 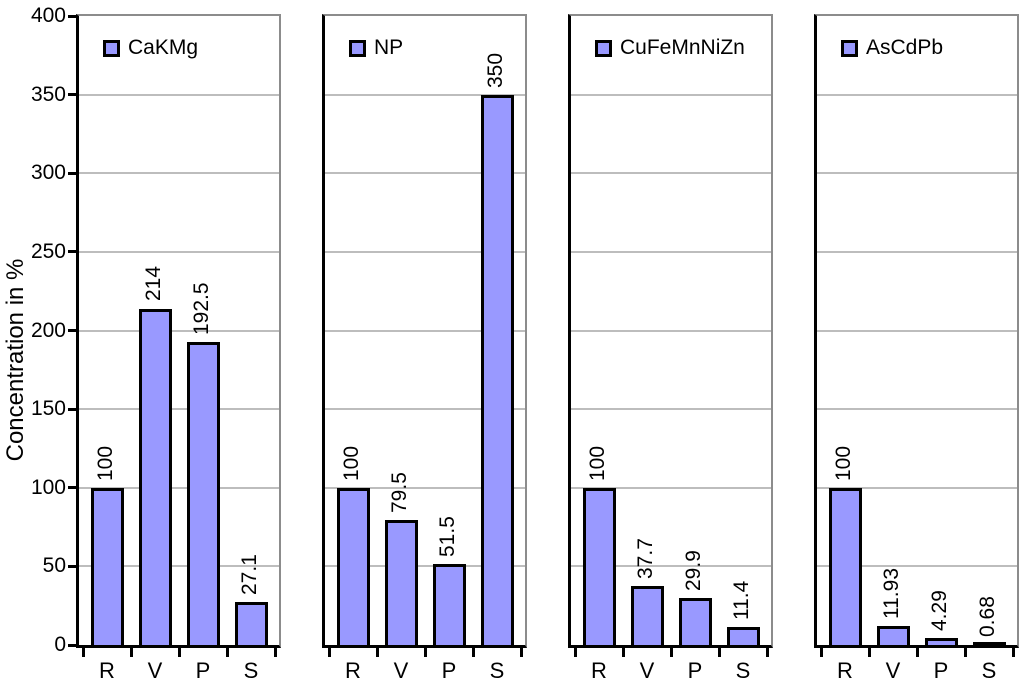 I want to click on bar-value-label: 79.5, so click(x=399, y=492).